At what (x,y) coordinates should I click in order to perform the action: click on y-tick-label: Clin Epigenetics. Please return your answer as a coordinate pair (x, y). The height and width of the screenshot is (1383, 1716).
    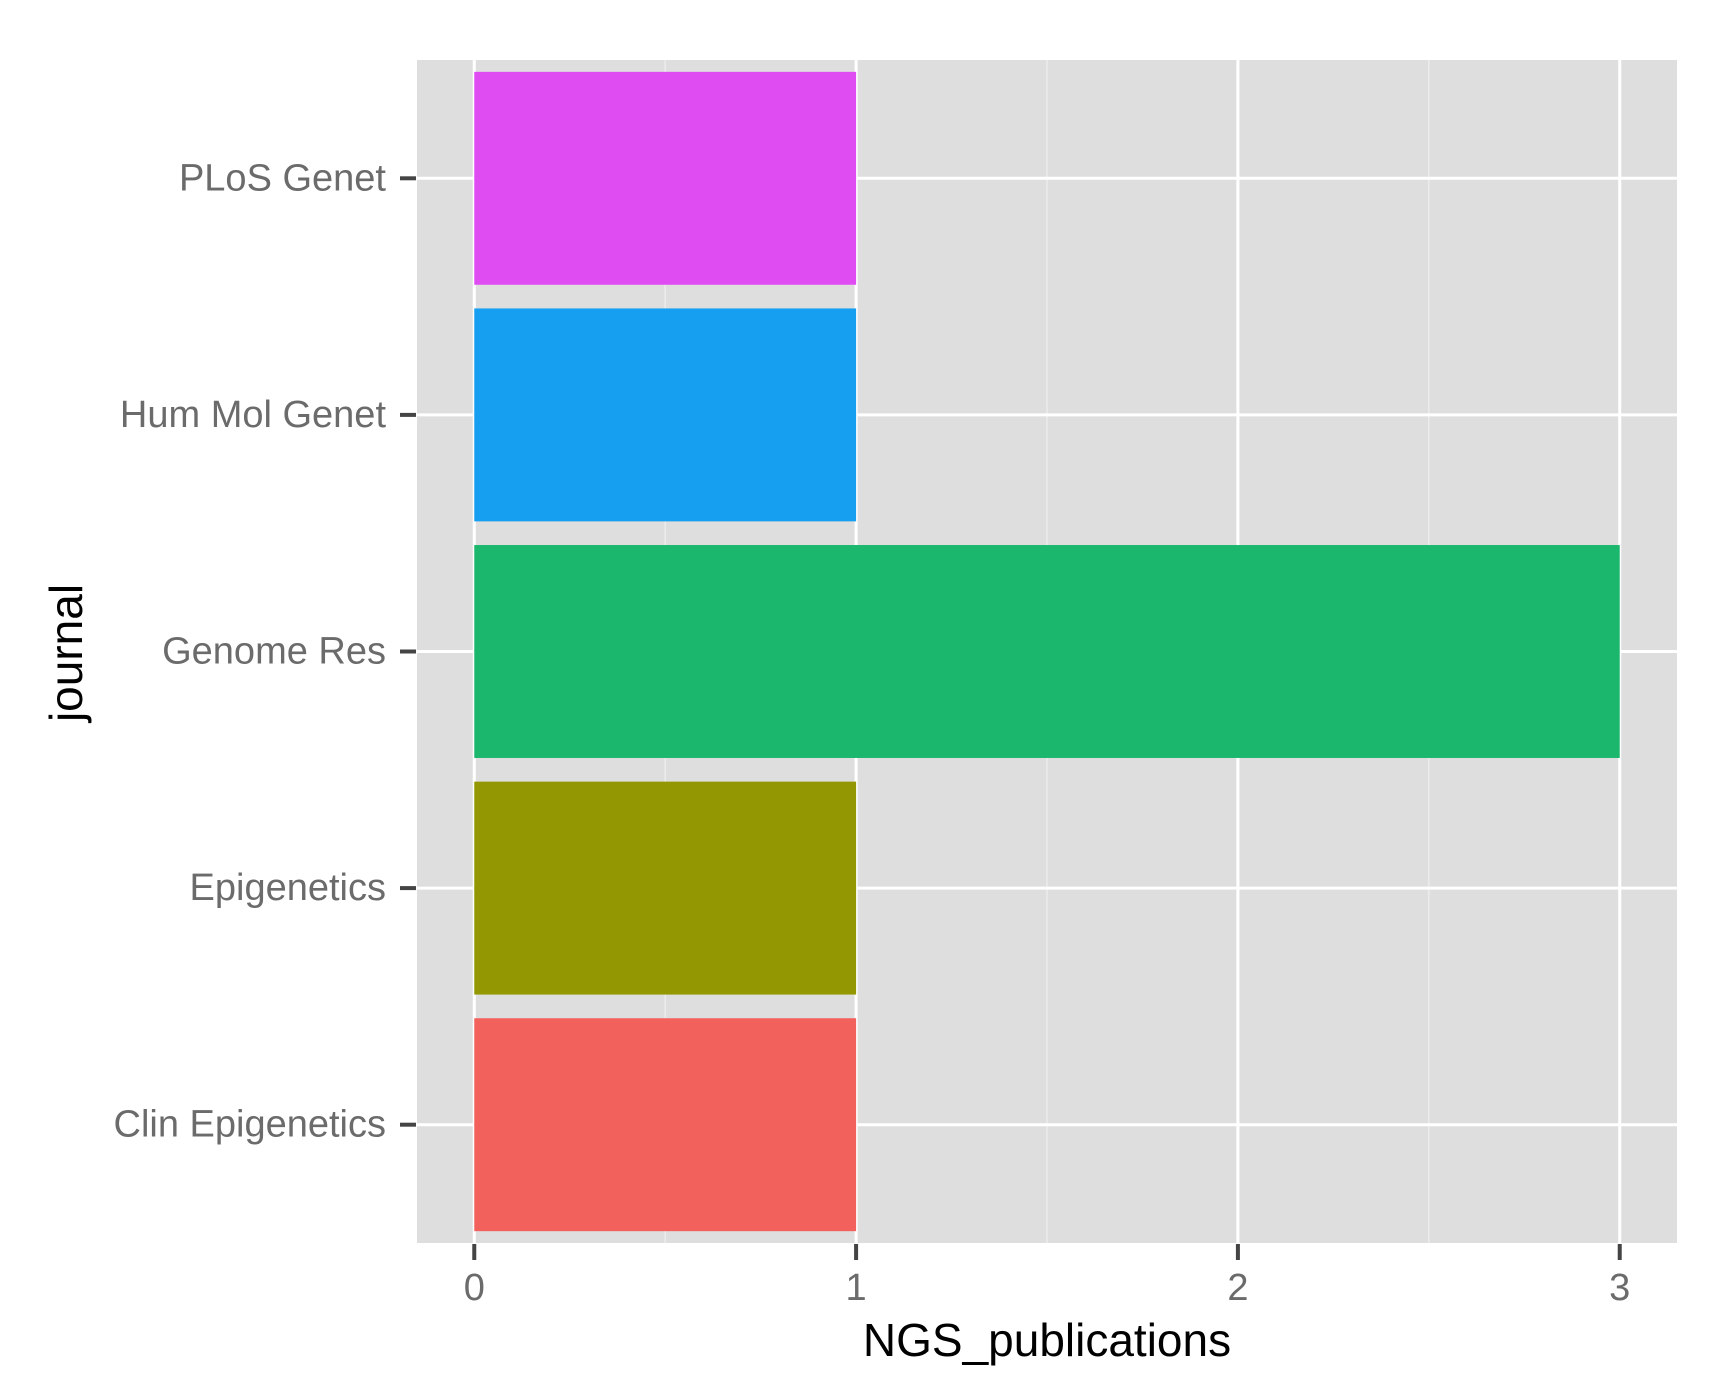
    Looking at the image, I should click on (250, 1125).